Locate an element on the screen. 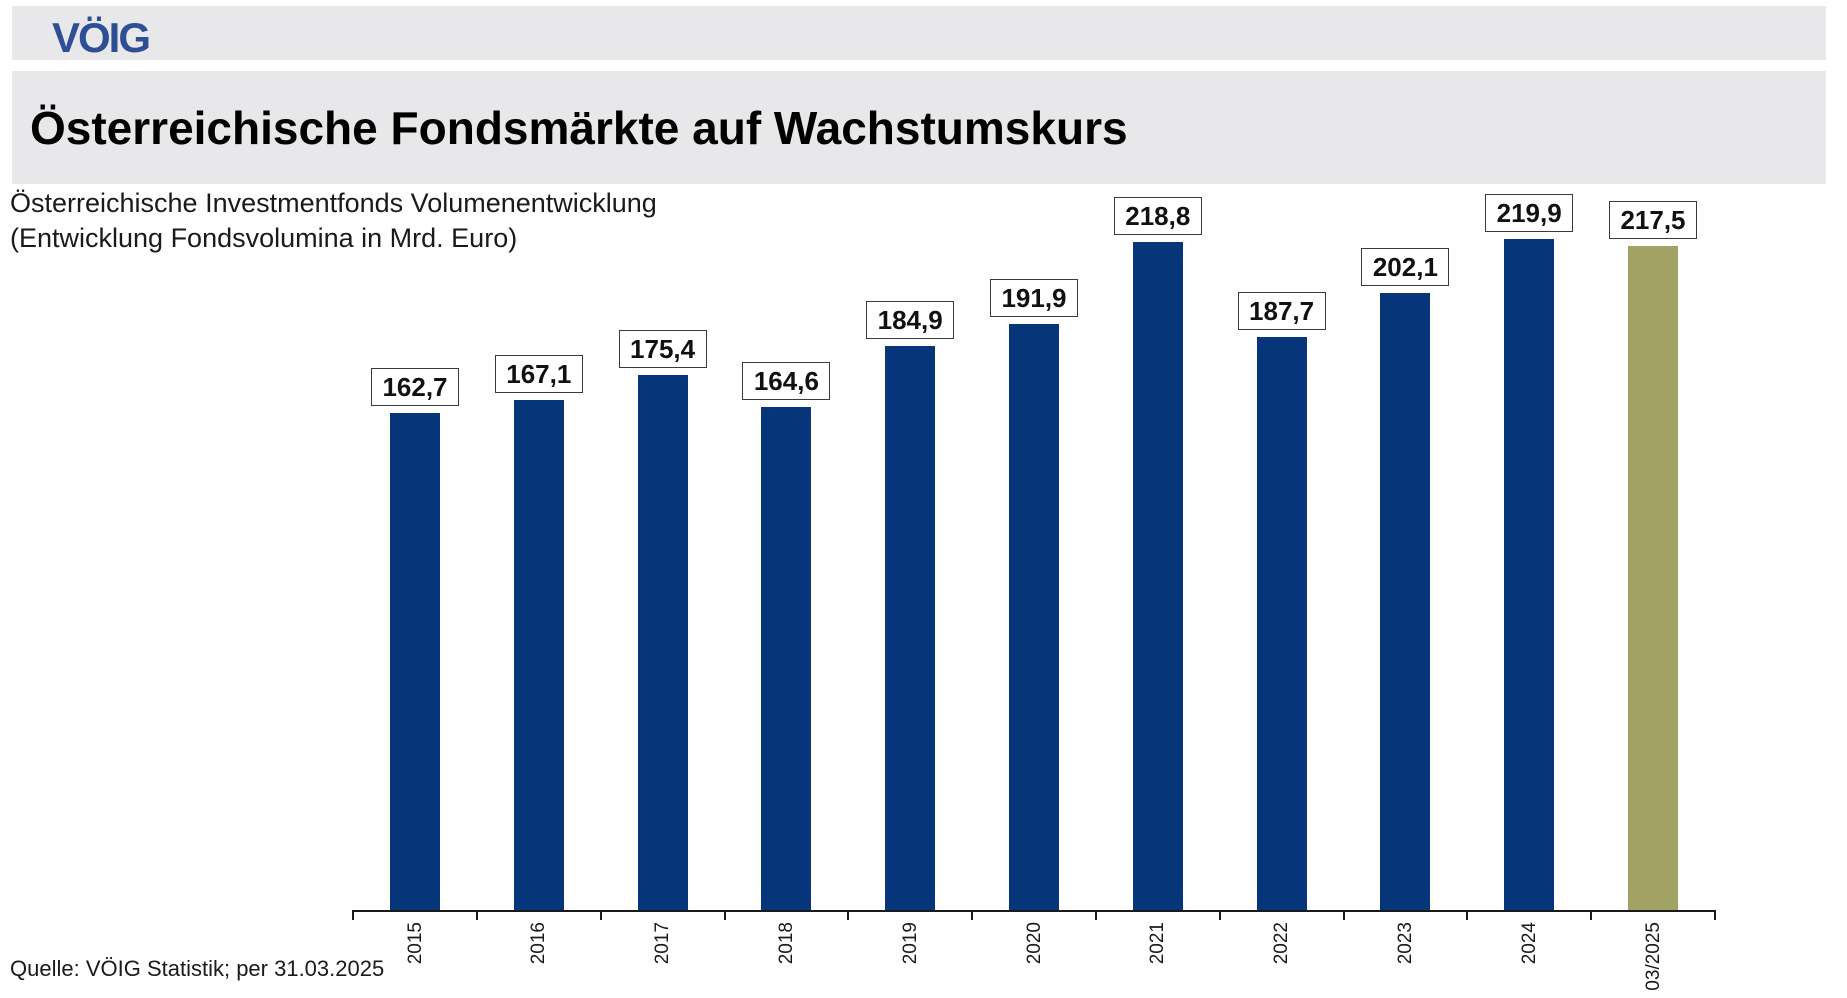 Image resolution: width=1847 pixels, height=998 pixels. bar-value-label: 175,4 is located at coordinates (662, 349).